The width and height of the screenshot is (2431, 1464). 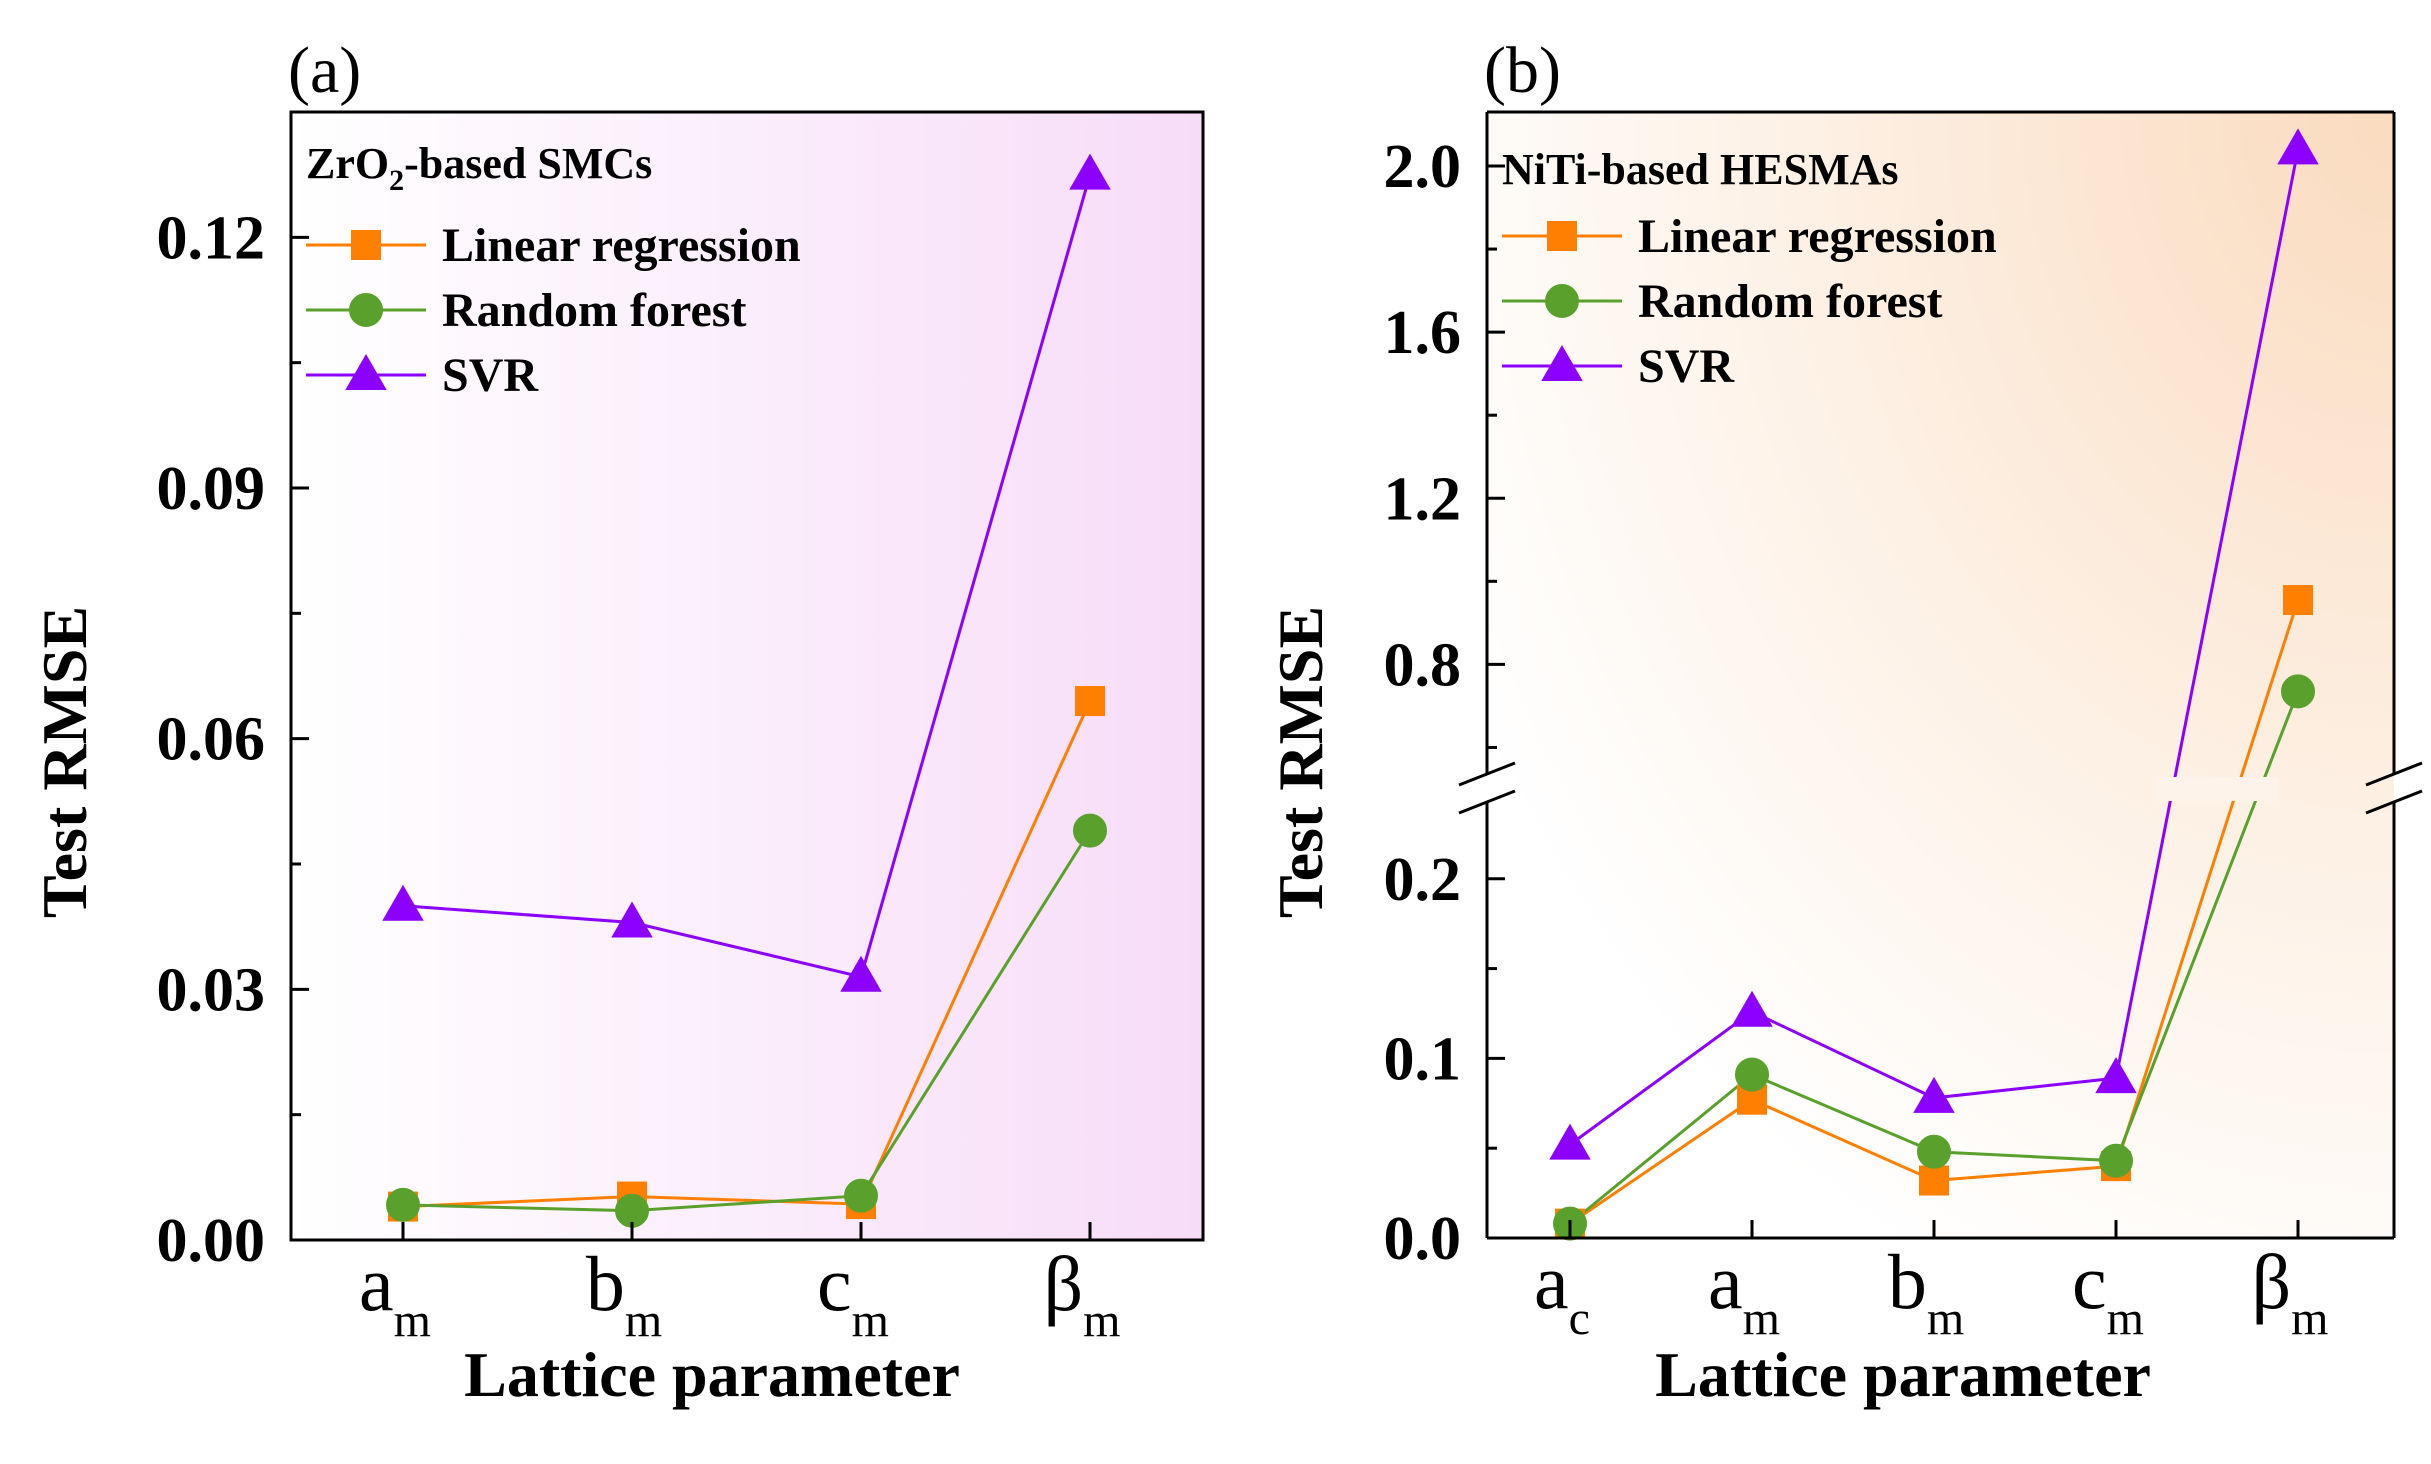 What do you see at coordinates (1562, 1291) in the screenshot?
I see `x-tick-label-b-0: ac` at bounding box center [1562, 1291].